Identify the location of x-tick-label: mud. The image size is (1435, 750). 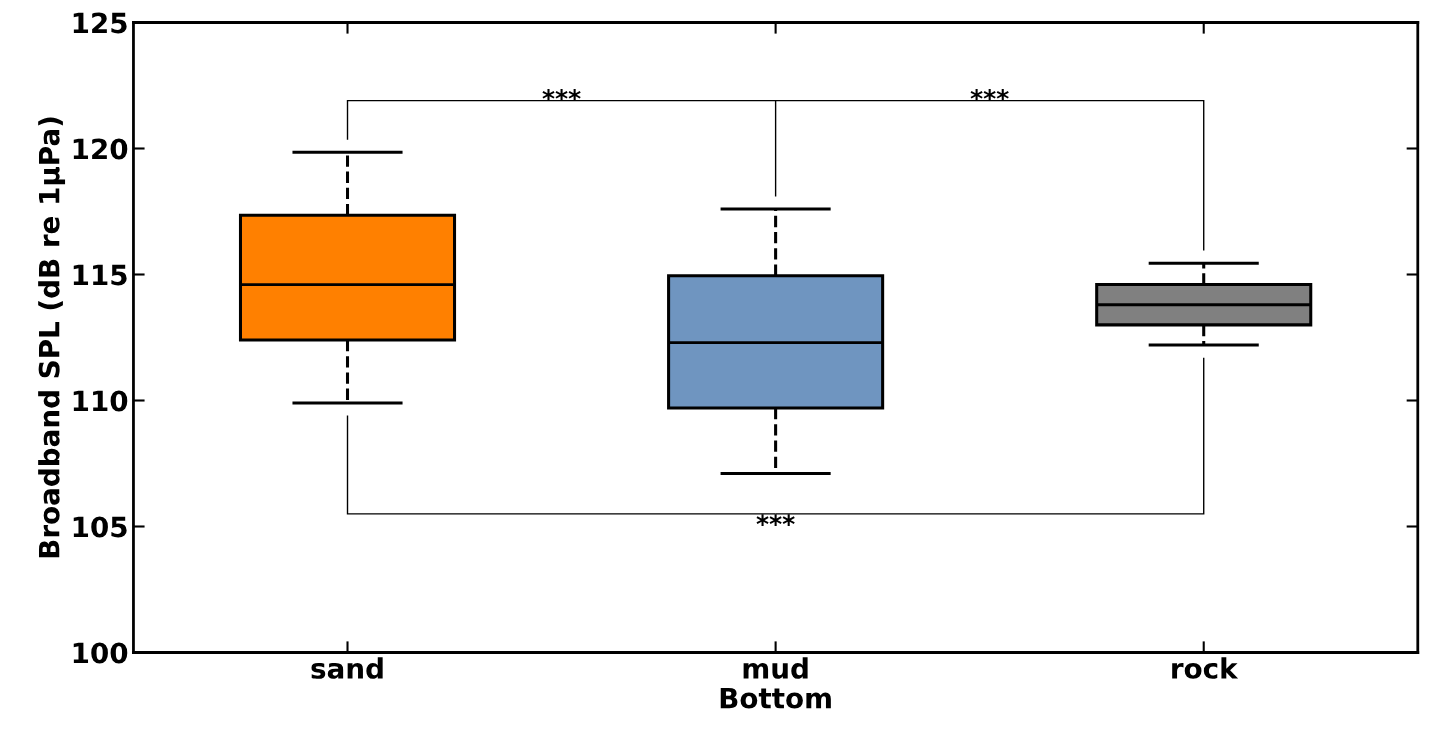
(775, 668).